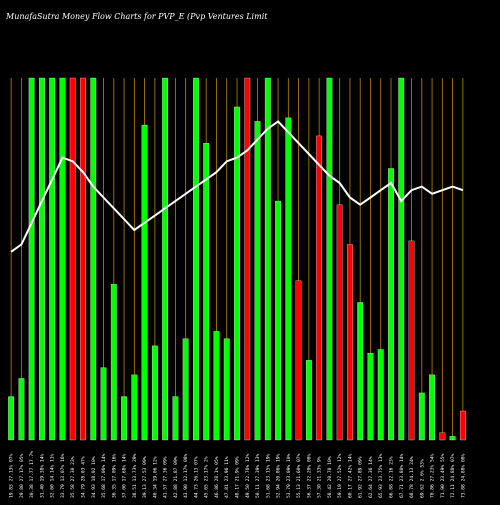  Describe the element at coordinates (84, 477) in the screenshot. I see `x-tick-label: 34.79 28.03 47%` at that location.